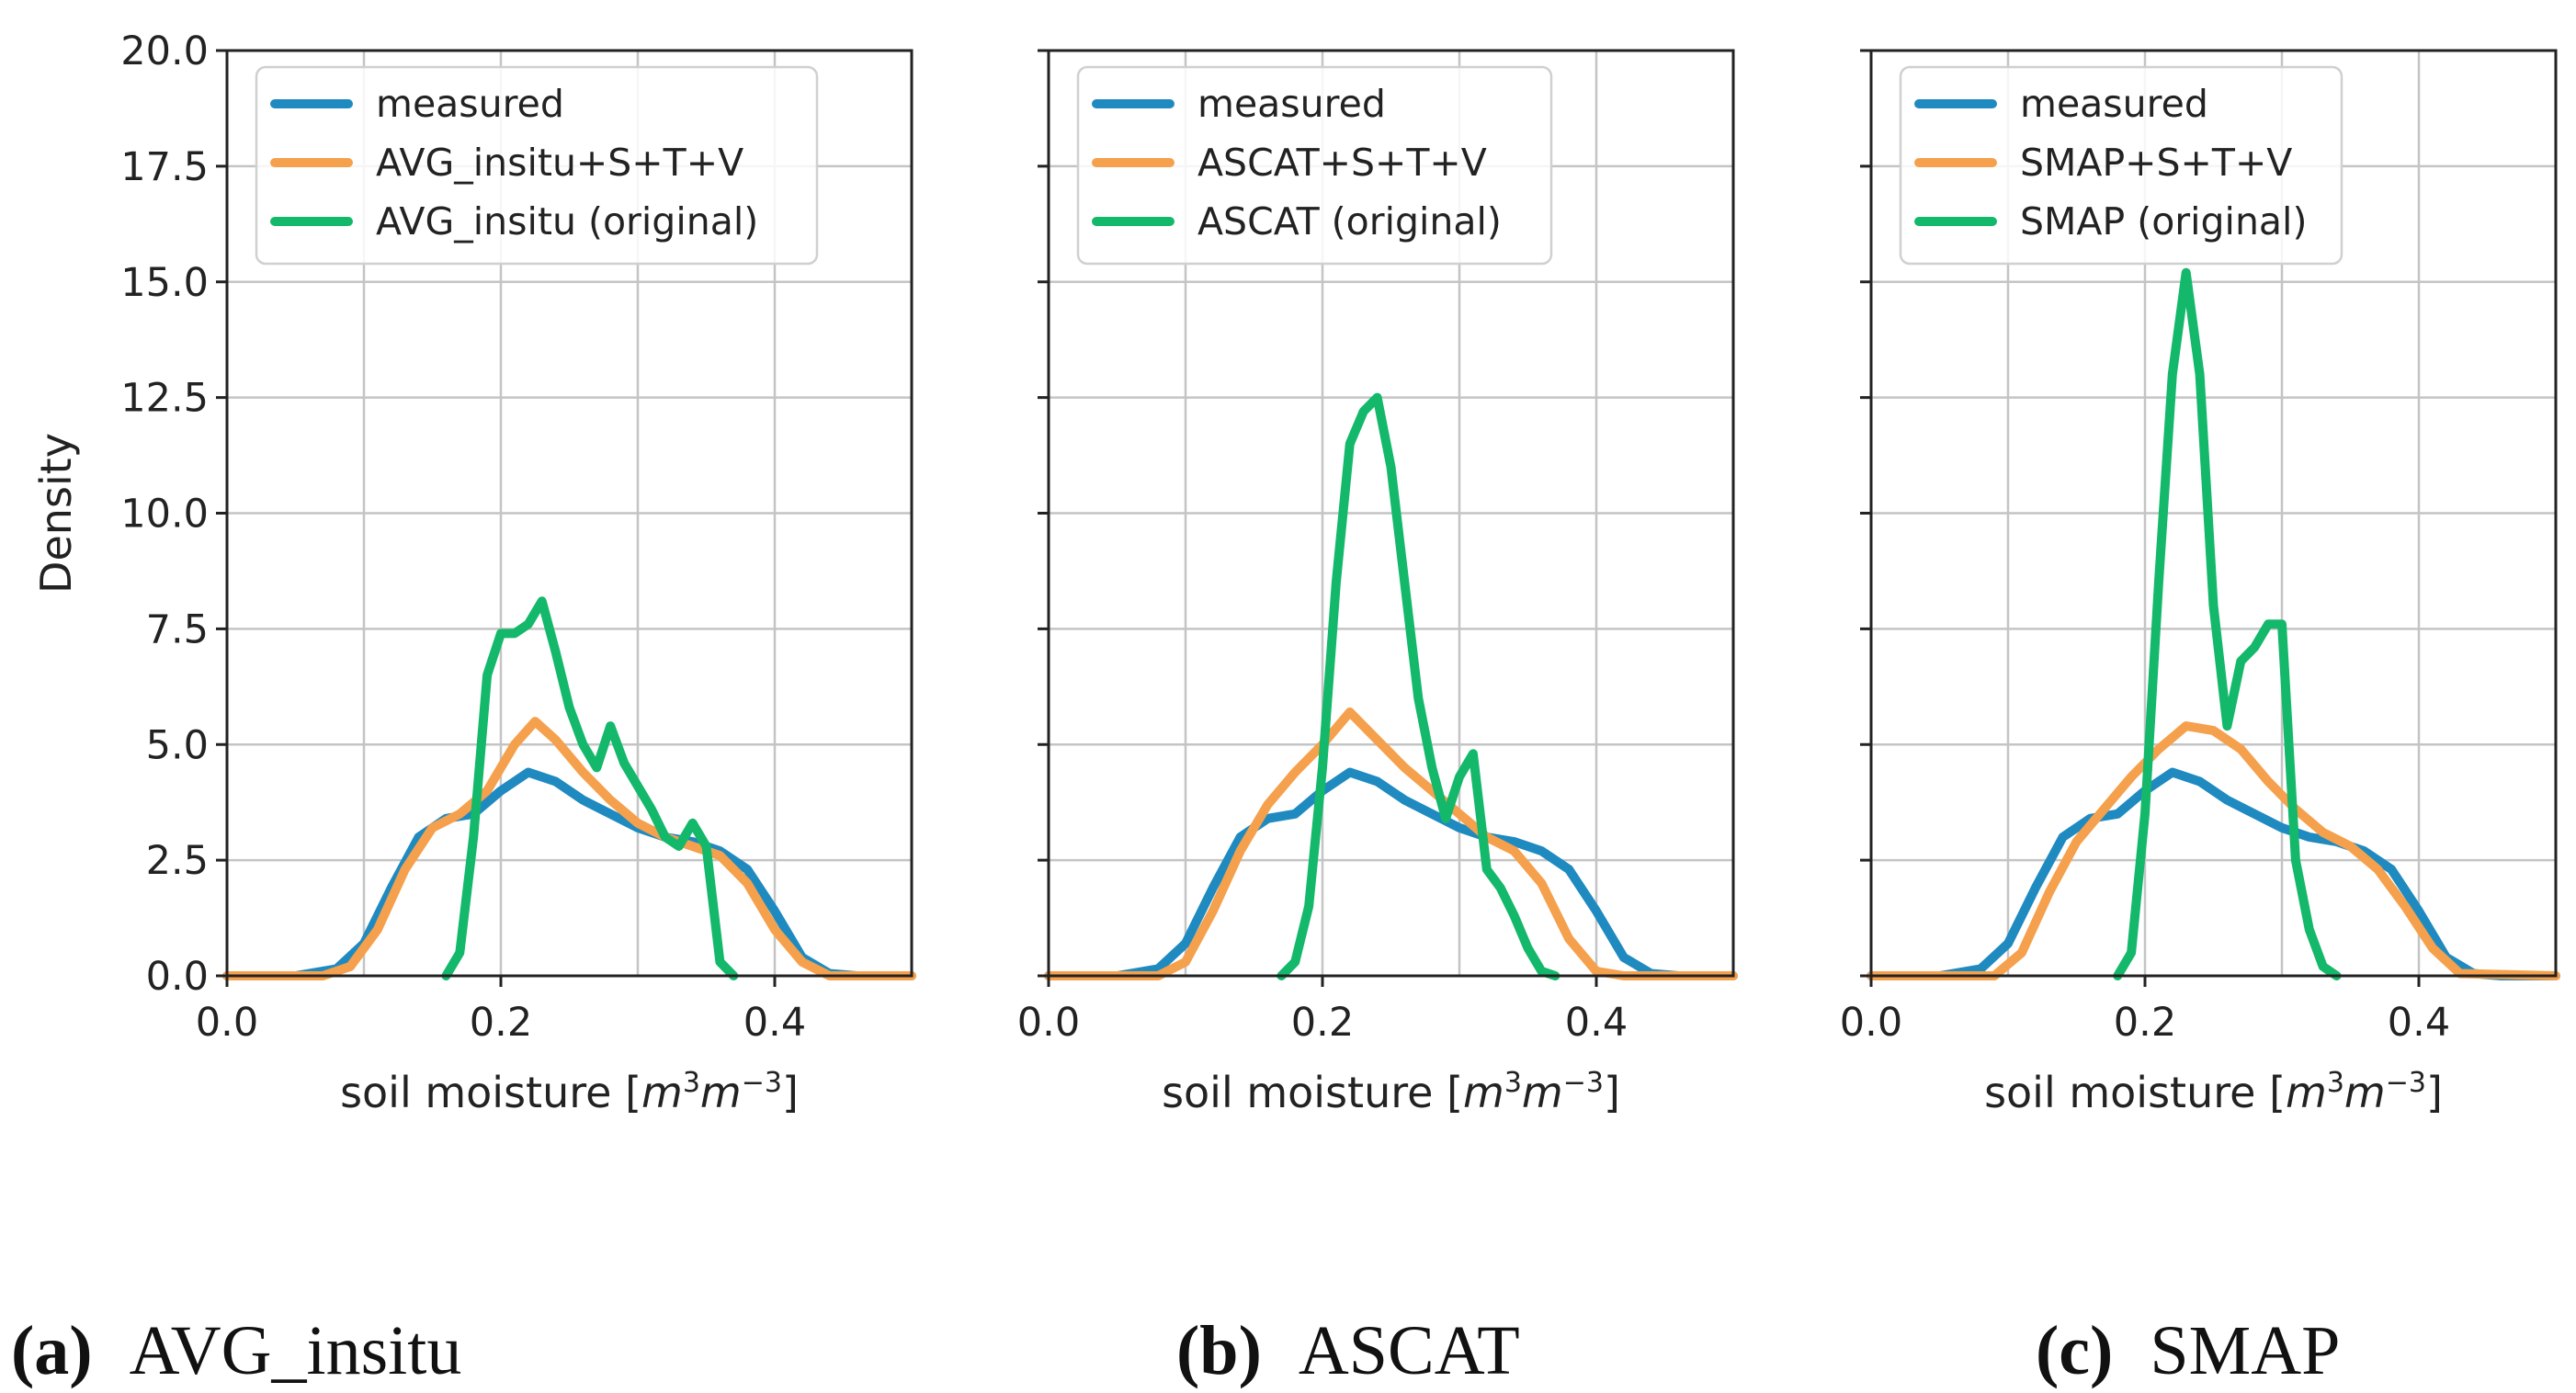 The image size is (2576, 1393). What do you see at coordinates (177, 629) in the screenshot?
I see `y-tick-label: 7.5` at bounding box center [177, 629].